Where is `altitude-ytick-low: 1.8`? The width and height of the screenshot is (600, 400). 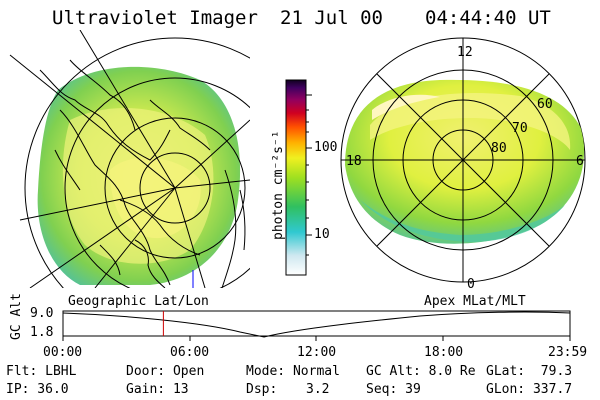 altitude-ytick-low: 1.8 is located at coordinates (42, 332).